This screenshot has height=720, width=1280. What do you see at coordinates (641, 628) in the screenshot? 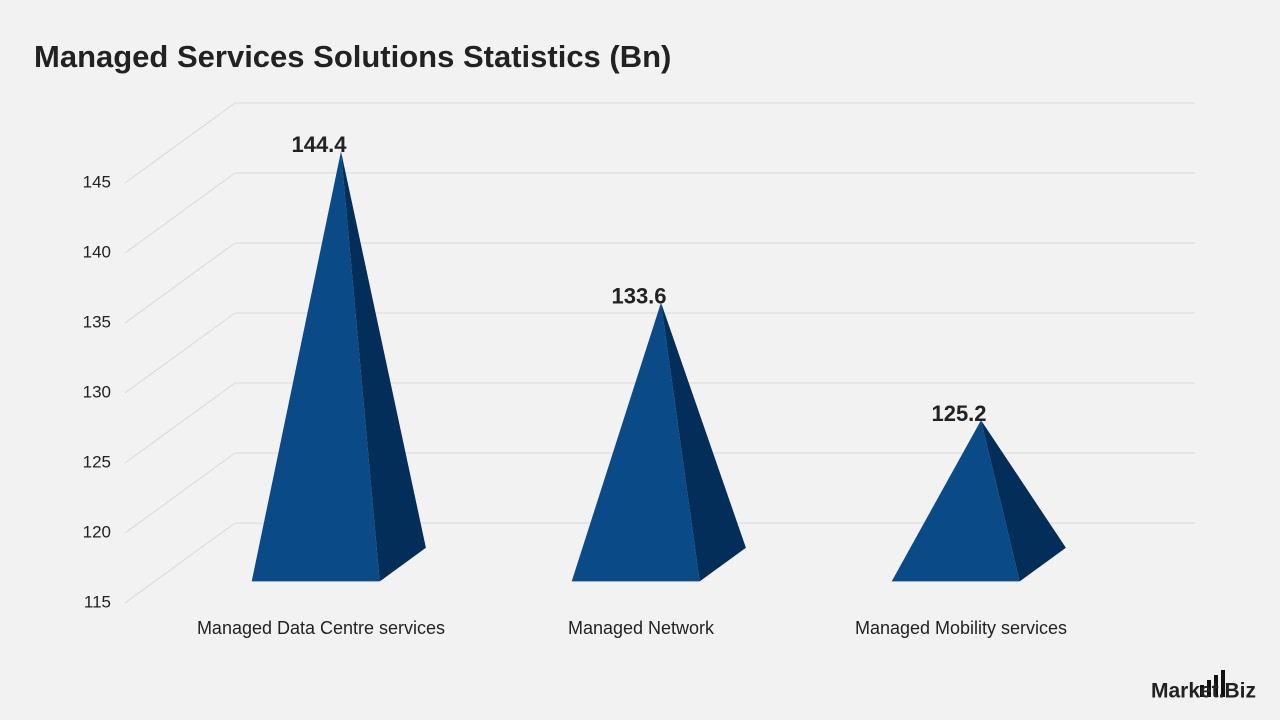
I see `x-tick-label: Managed Network` at bounding box center [641, 628].